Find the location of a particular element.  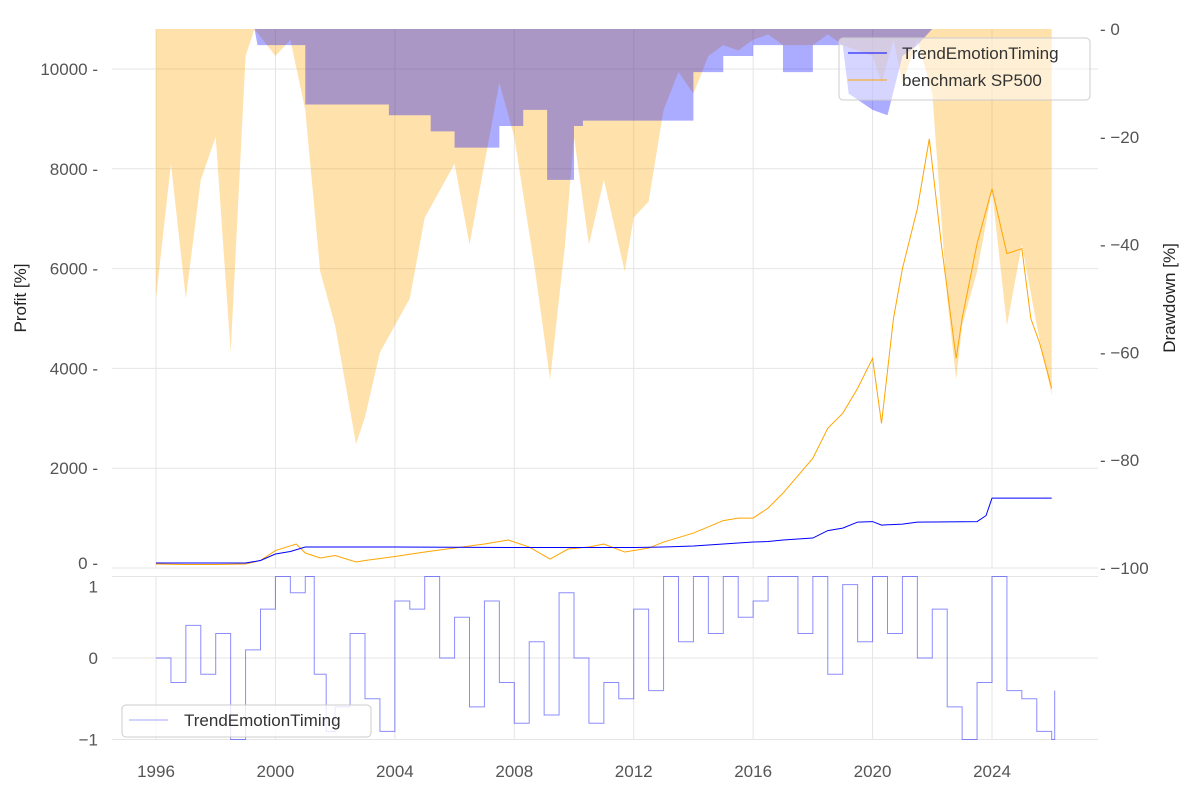

y-tick-label: 2000 - is located at coordinates (74, 468).